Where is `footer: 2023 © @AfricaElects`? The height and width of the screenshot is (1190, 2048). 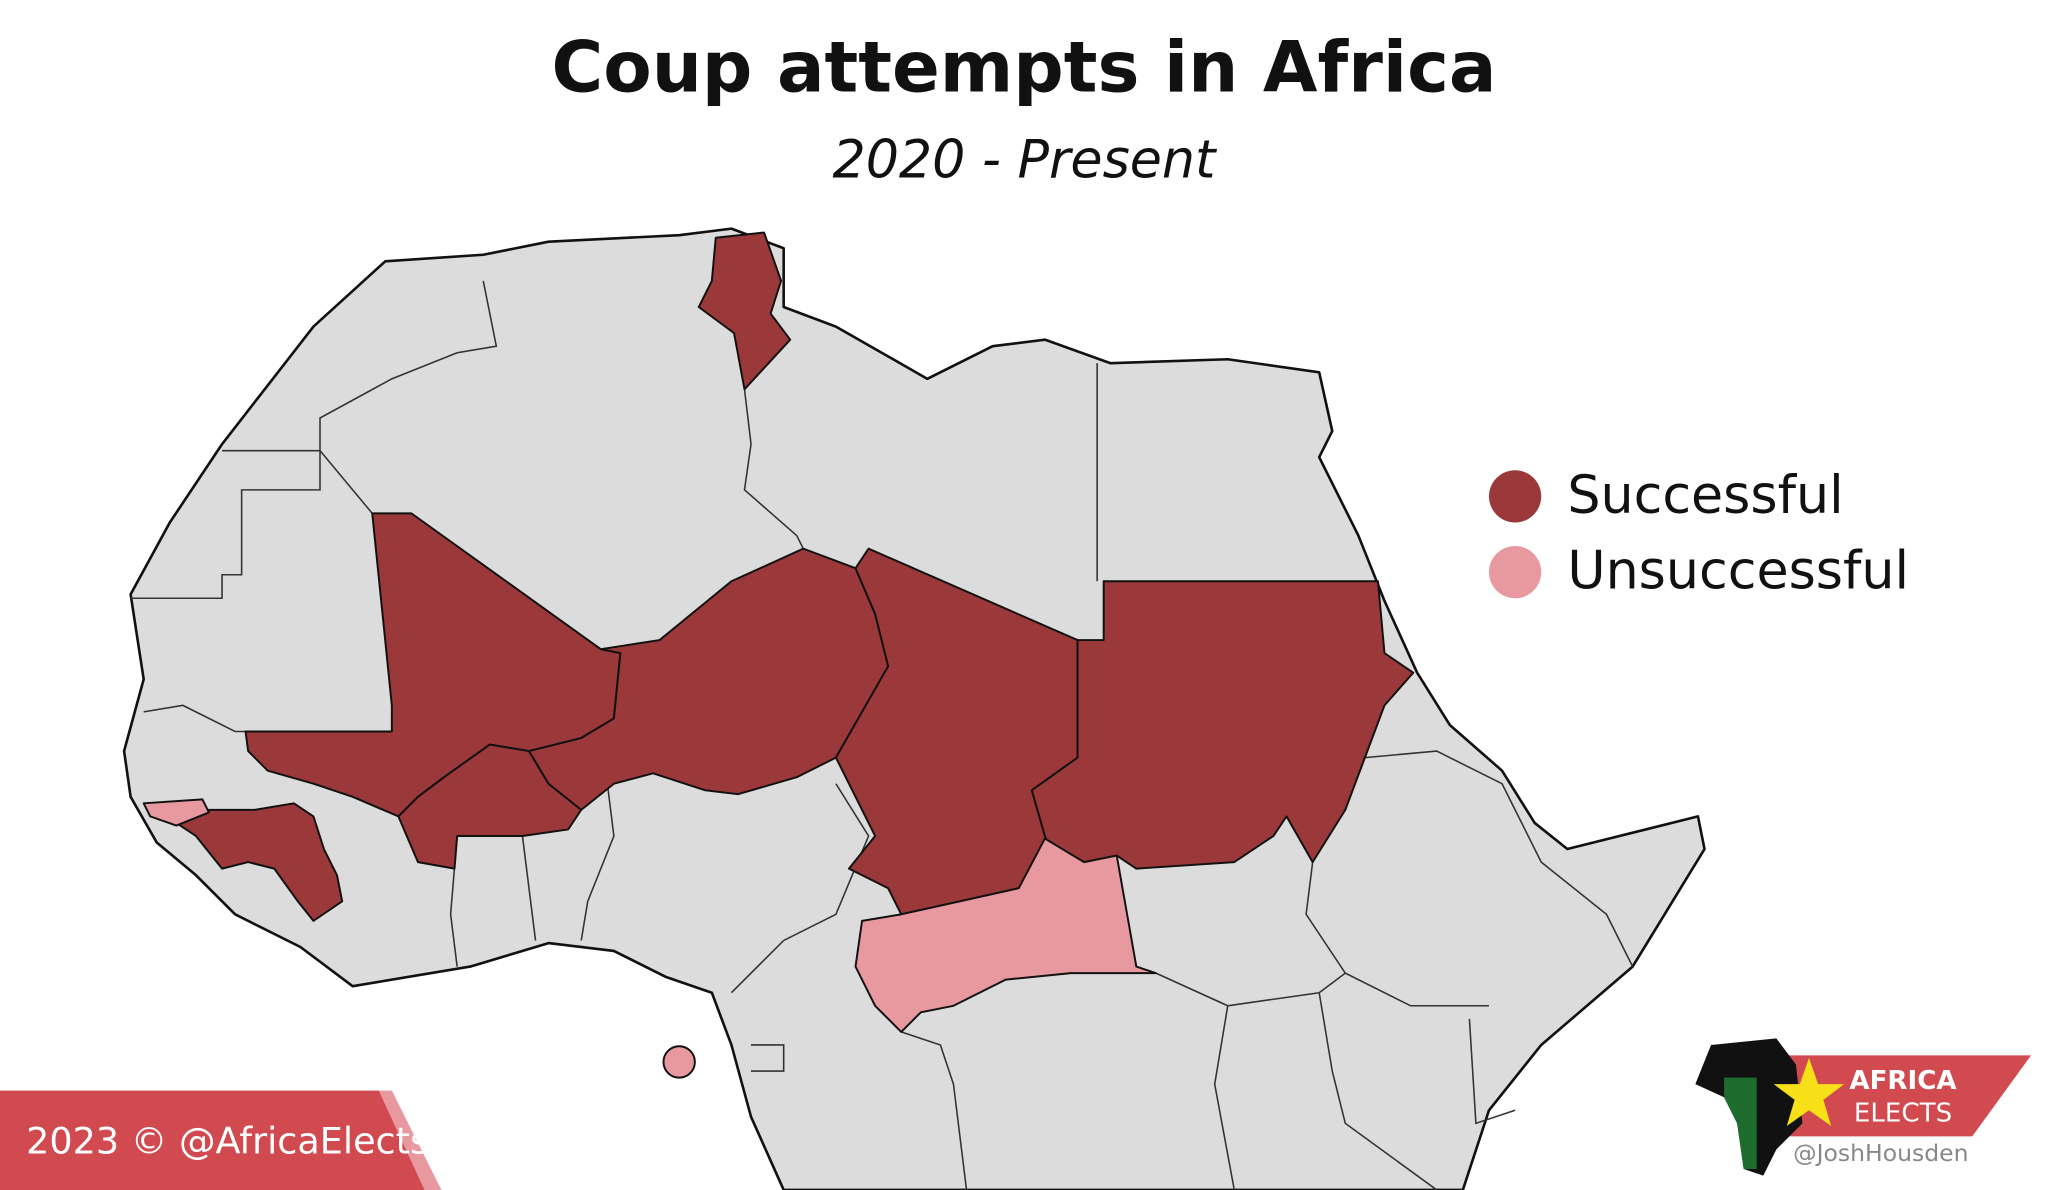 footer: 2023 © @AfricaElects is located at coordinates (221, 1140).